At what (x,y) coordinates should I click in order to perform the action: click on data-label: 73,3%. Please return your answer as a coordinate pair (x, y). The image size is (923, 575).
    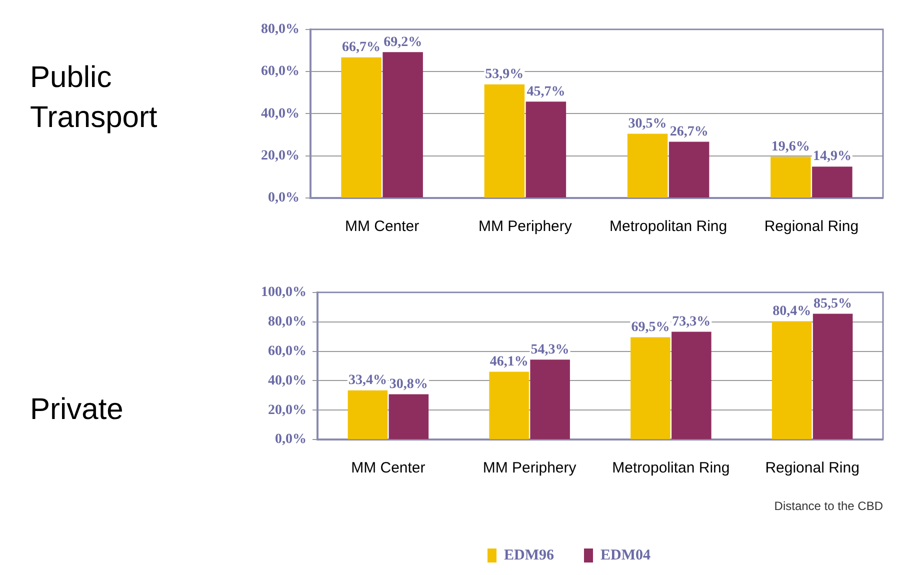
    Looking at the image, I should click on (691, 322).